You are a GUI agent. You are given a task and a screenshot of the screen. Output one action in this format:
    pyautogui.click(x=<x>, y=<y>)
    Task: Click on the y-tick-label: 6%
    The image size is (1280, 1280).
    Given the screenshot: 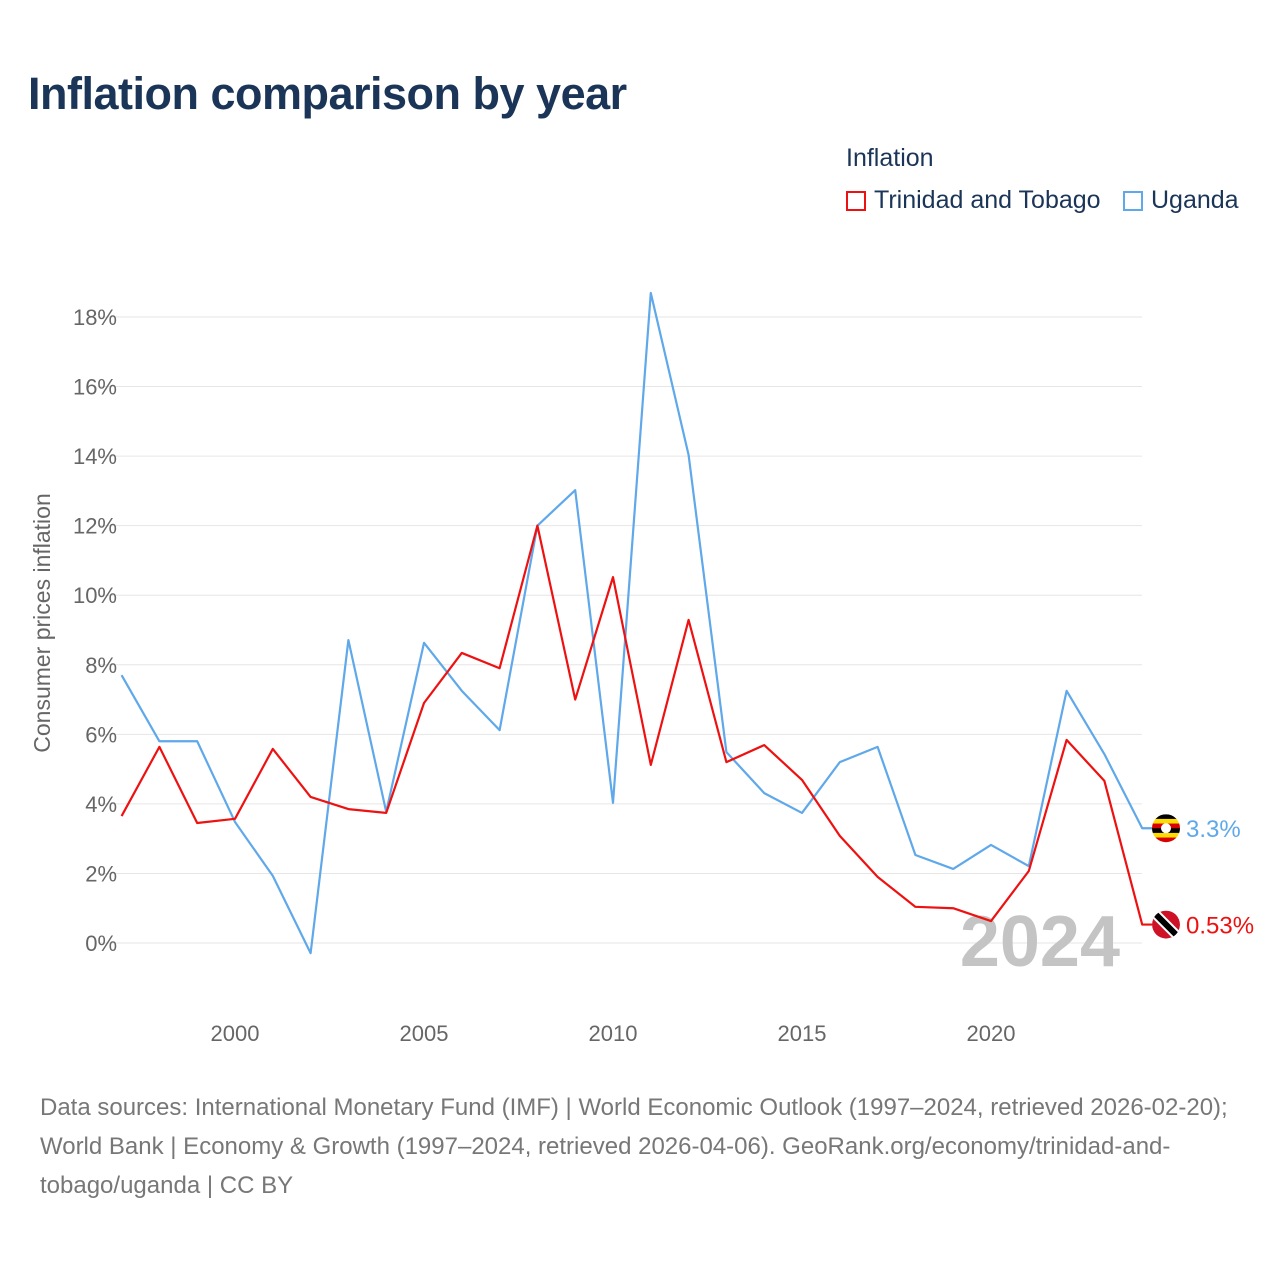 What is the action you would take?
    pyautogui.click(x=101, y=734)
    